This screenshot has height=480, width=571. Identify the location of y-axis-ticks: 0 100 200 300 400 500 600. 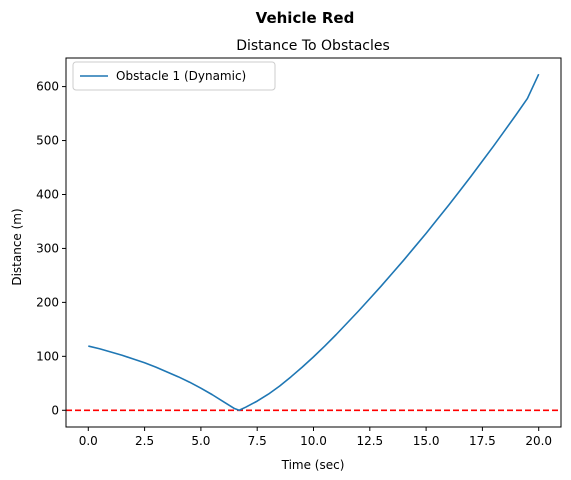
(51, 248).